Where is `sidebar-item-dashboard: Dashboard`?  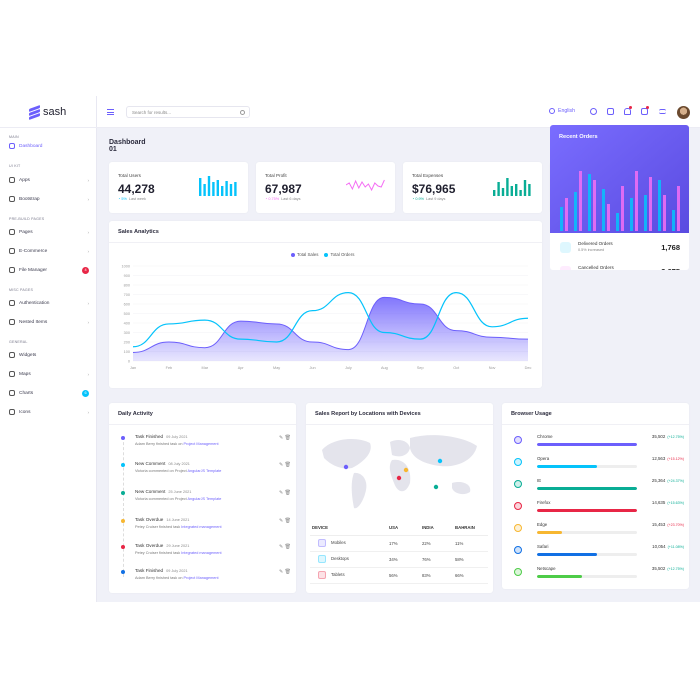 sidebar-item-dashboard: Dashboard is located at coordinates (49, 146).